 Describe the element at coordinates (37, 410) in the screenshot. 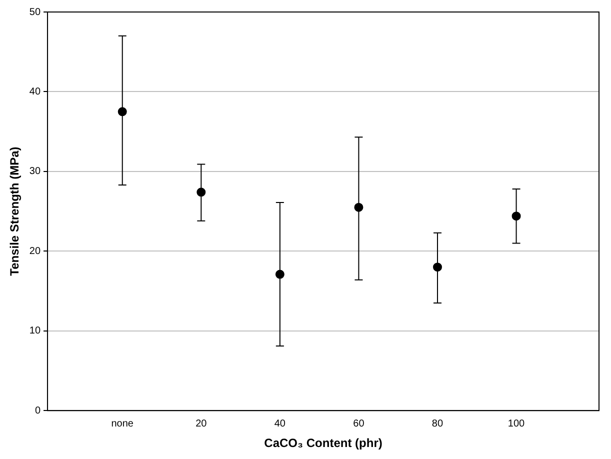

I see `y-tick-label: 0` at that location.